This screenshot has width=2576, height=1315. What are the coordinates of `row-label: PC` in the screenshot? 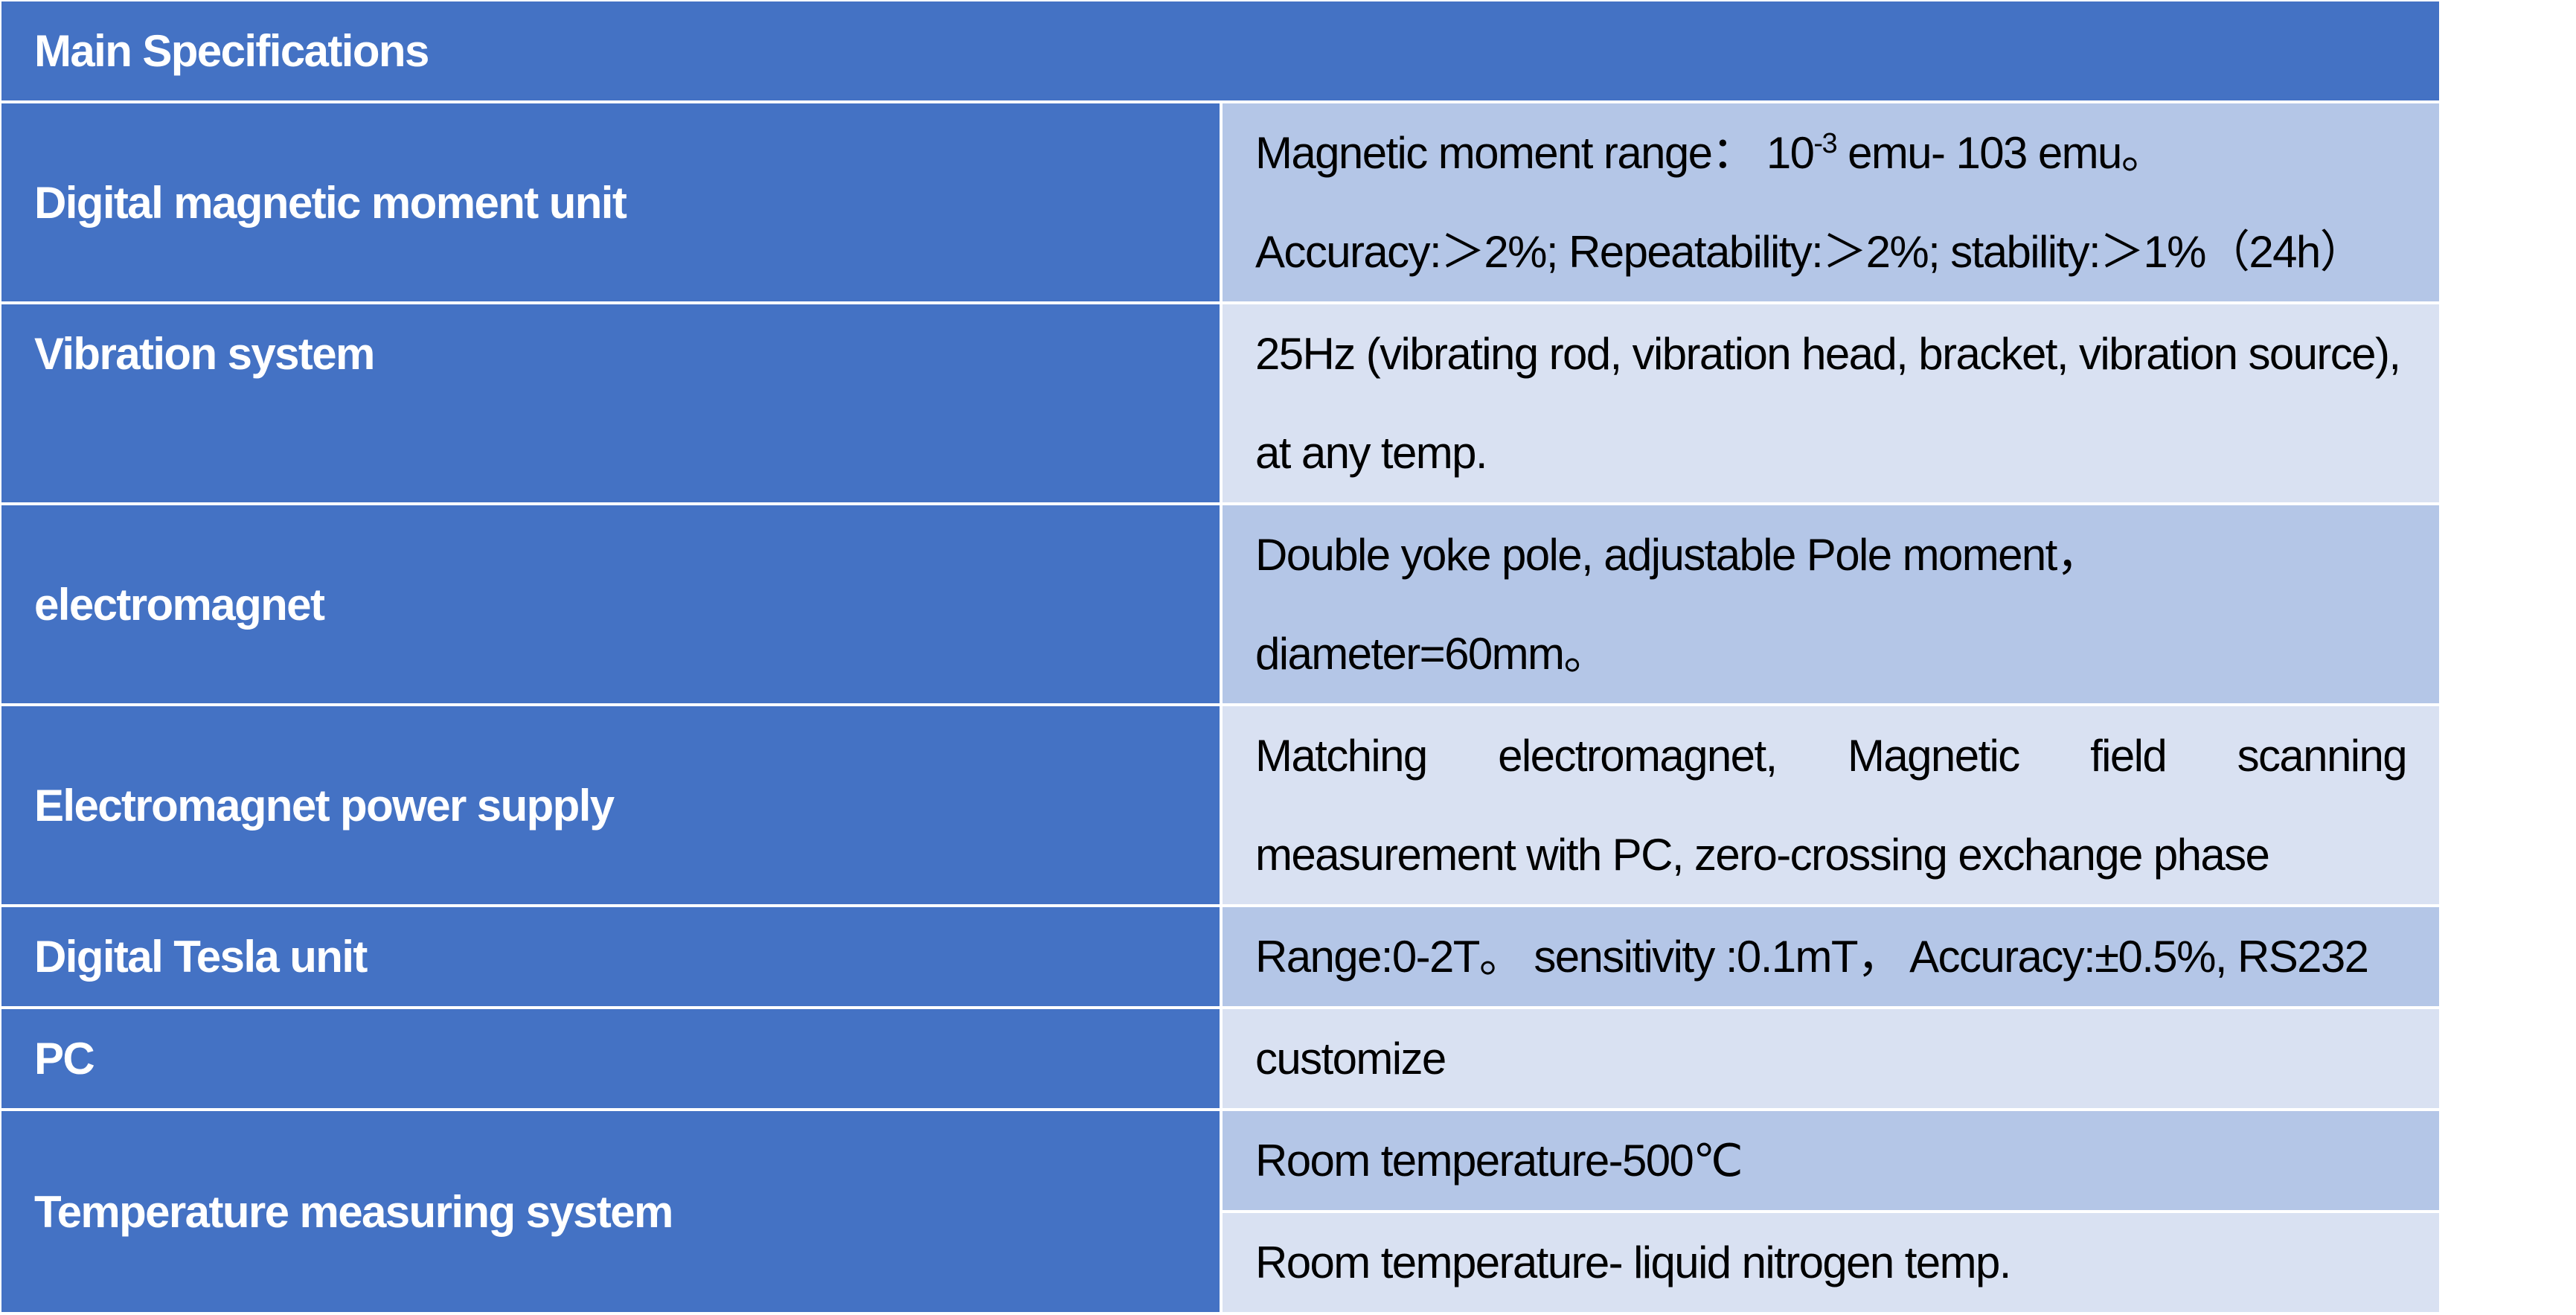 It's located at (612, 1058).